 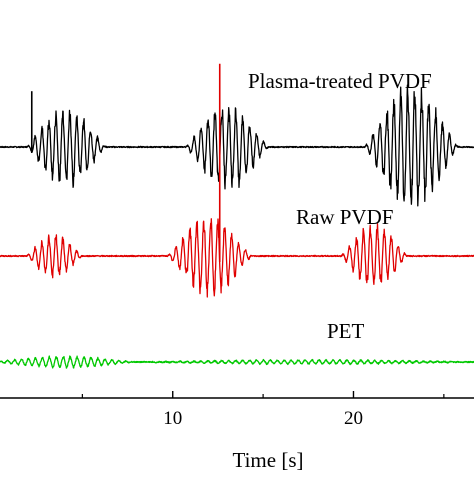 What do you see at coordinates (344, 217) in the screenshot?
I see `series-label-raw-pvdf: Raw PVDF` at bounding box center [344, 217].